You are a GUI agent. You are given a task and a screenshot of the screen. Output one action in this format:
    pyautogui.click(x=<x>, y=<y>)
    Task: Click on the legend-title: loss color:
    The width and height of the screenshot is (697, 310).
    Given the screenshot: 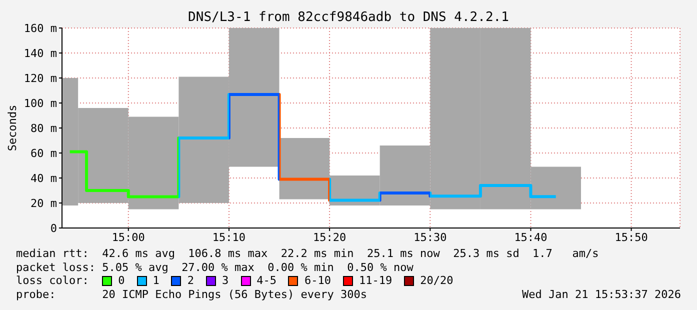 What is the action you would take?
    pyautogui.click(x=53, y=281)
    